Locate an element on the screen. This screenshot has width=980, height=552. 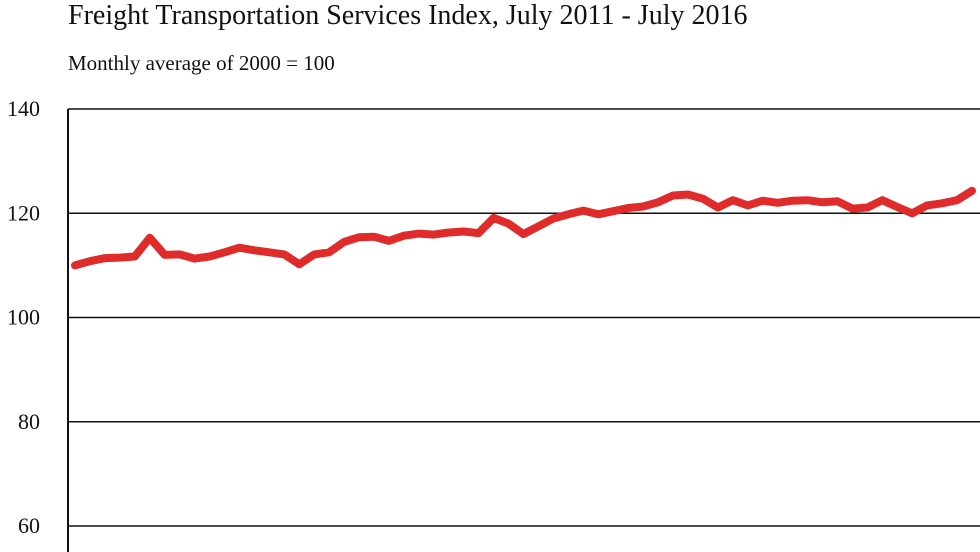
y-tick-label: 140 is located at coordinates (23, 108).